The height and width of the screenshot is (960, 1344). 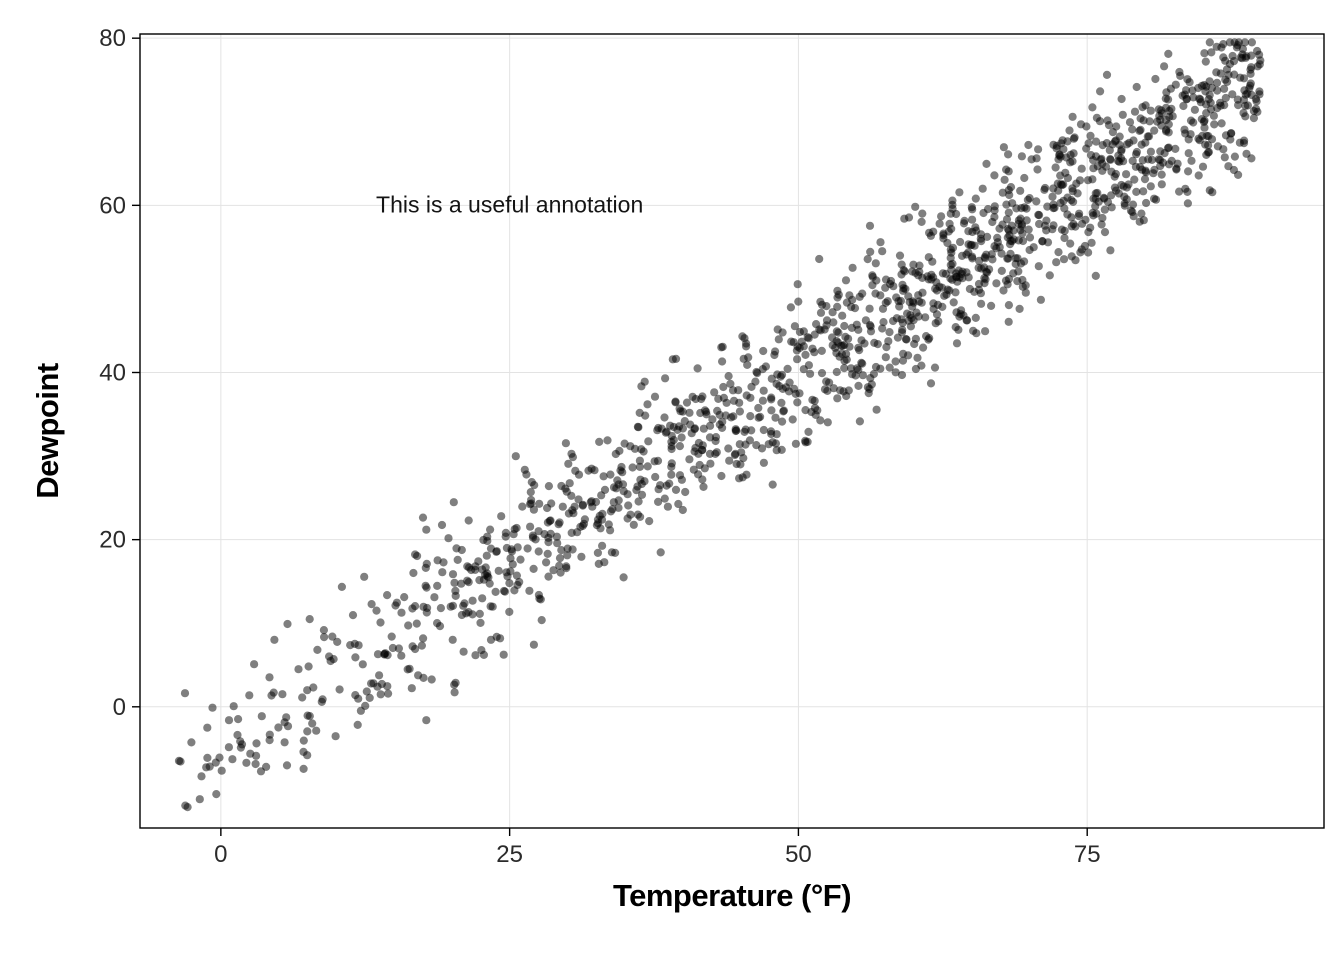 I want to click on svg-text: 50, so click(x=798, y=854).